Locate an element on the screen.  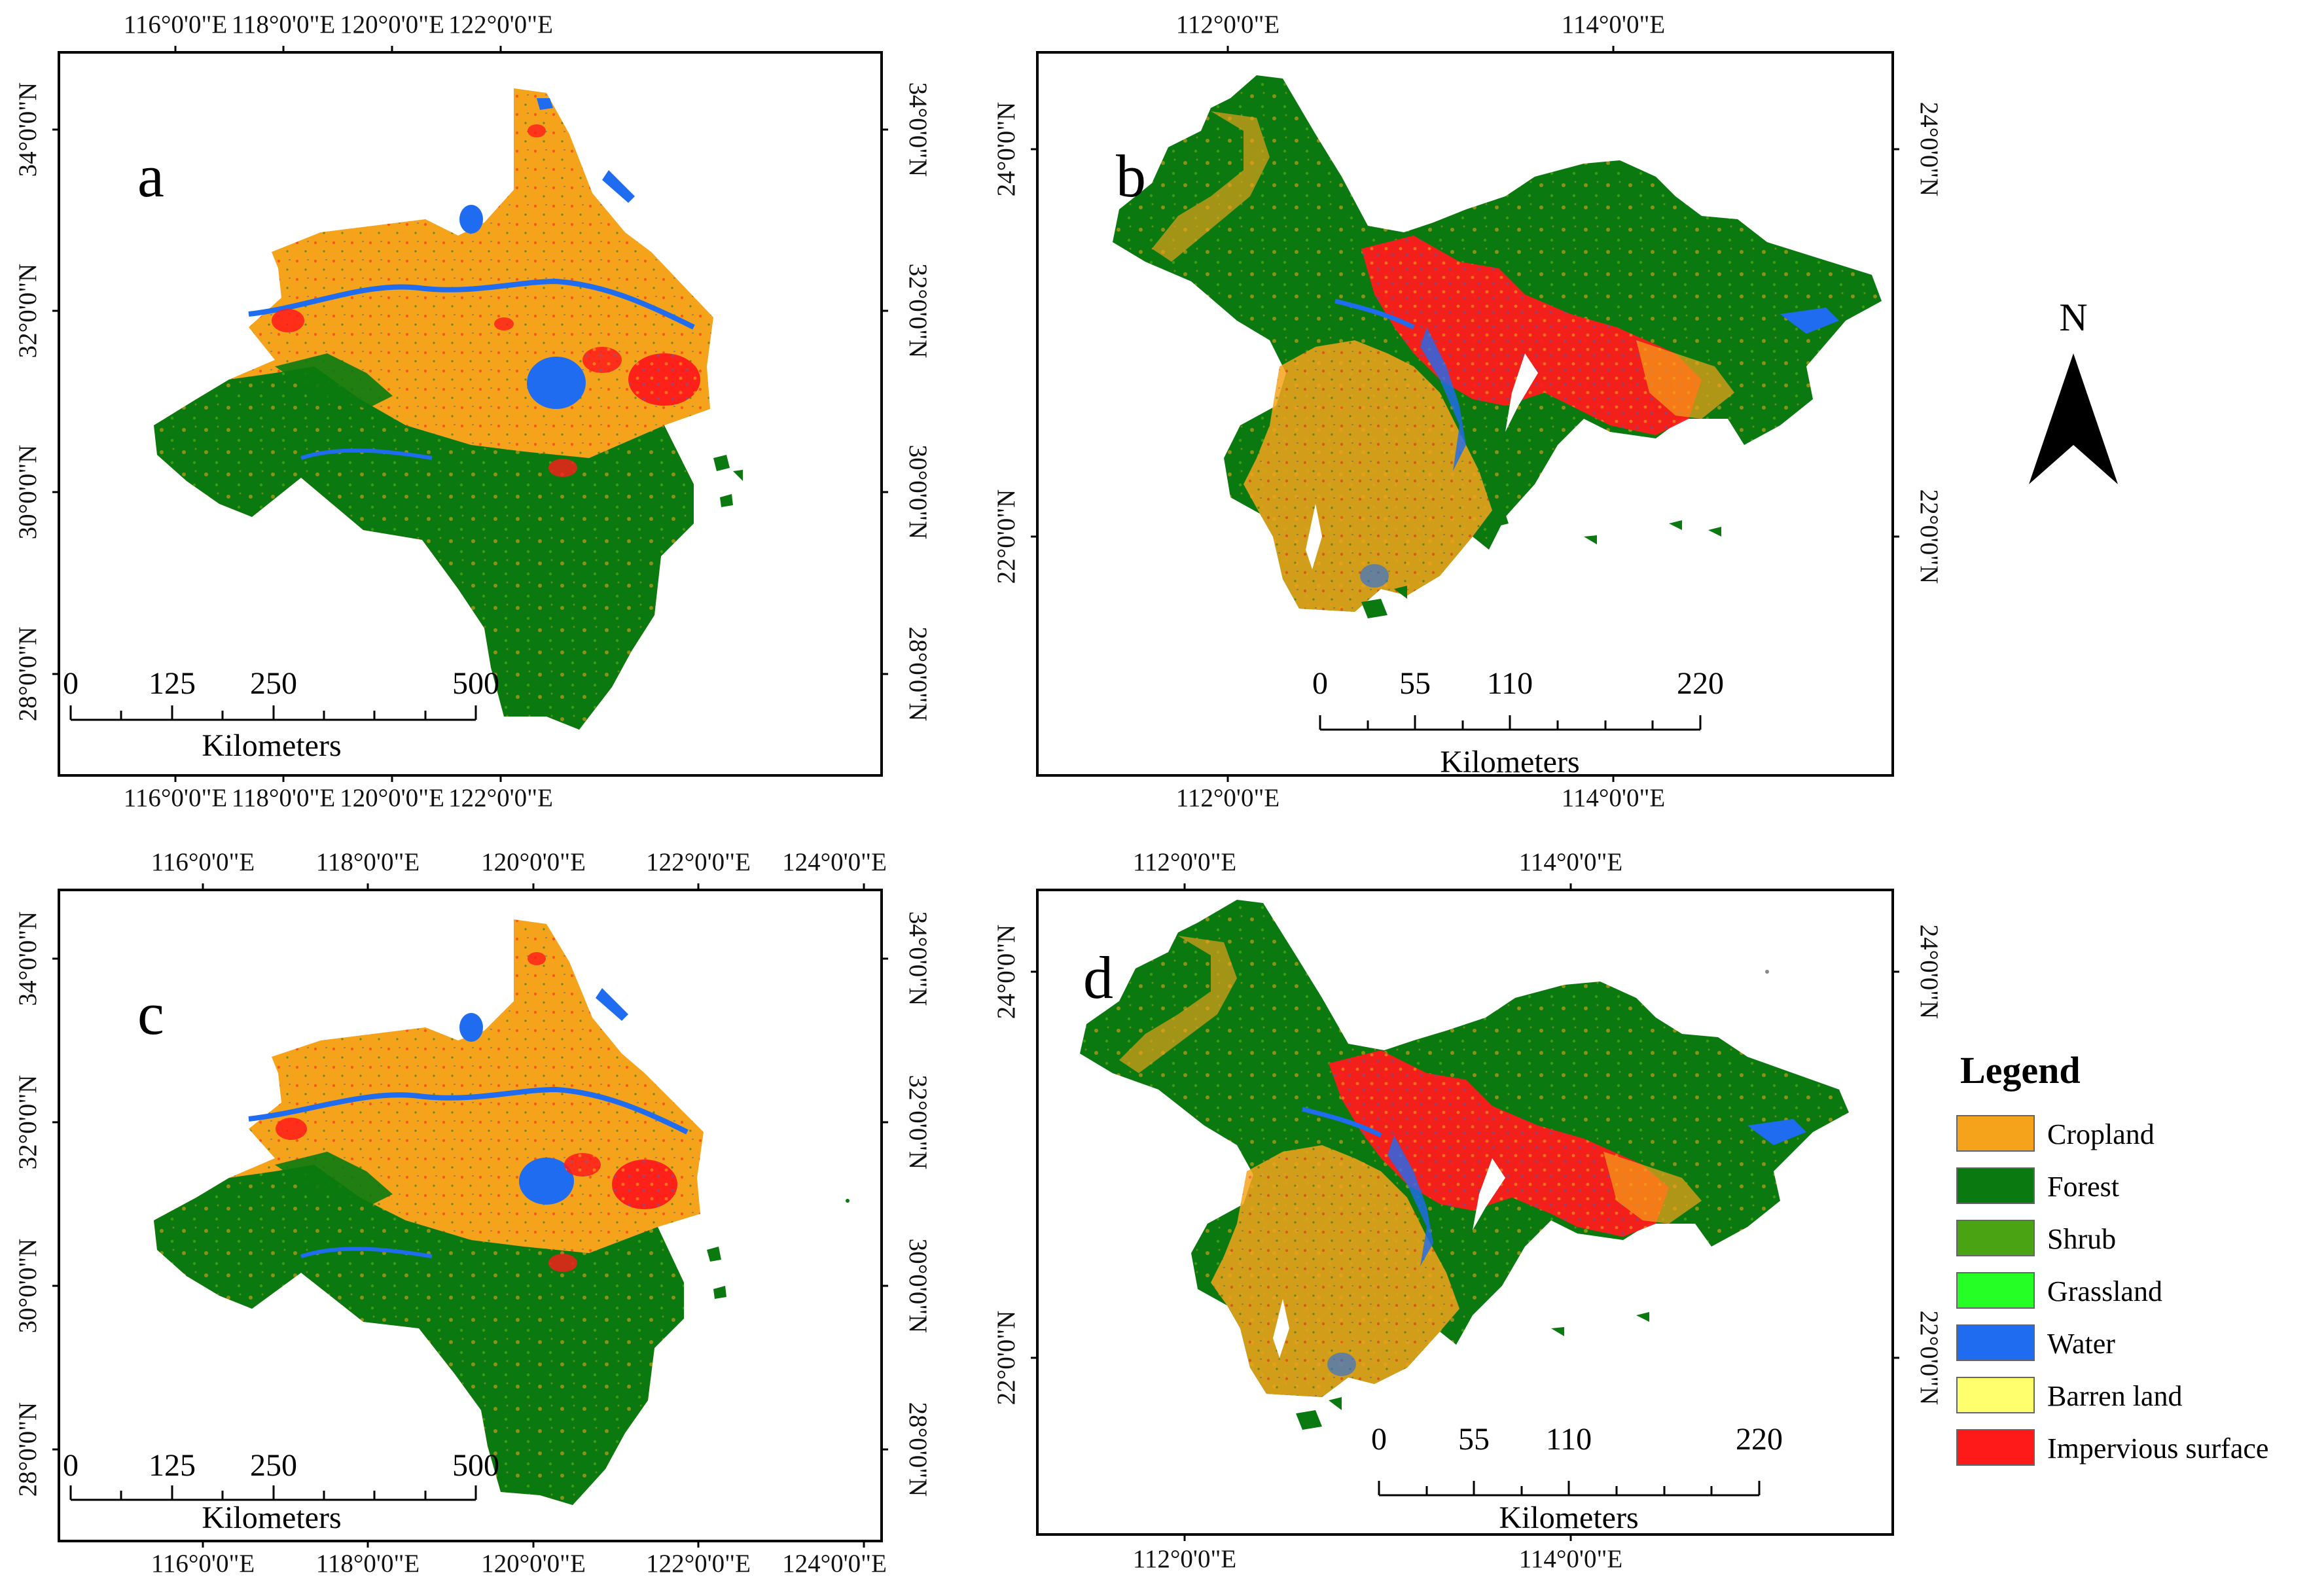
panel-d-scale-unit: Kilometers is located at coordinates (1568, 1517).